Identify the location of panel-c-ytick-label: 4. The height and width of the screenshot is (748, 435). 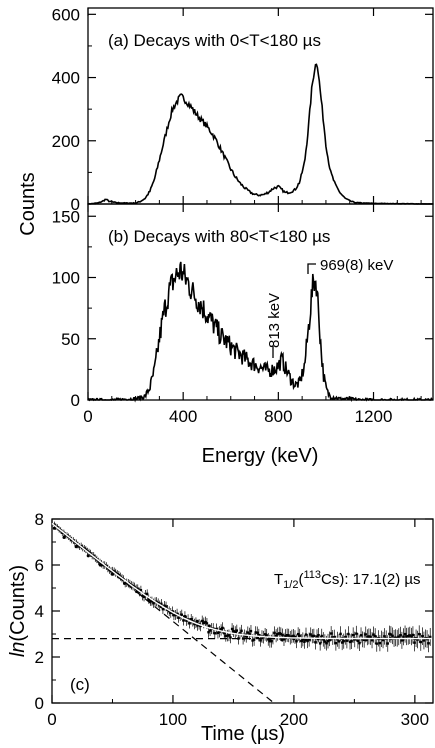
(39, 611).